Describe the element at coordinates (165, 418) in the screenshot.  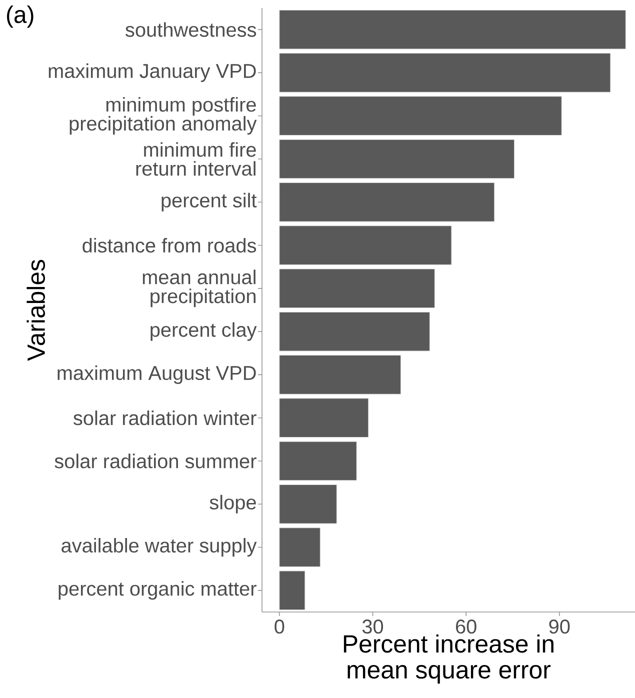
I see `y-tick-label: solar radiation winter` at that location.